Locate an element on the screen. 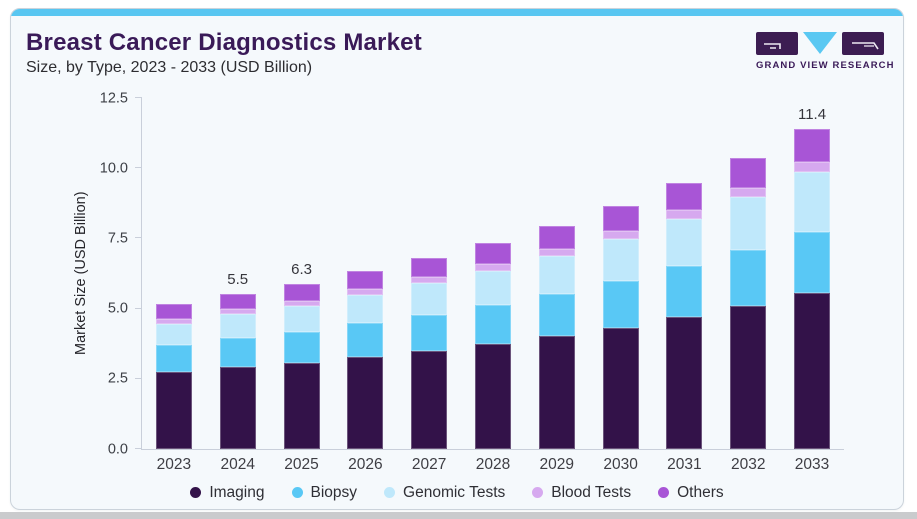  bar-total-label: 6.3 is located at coordinates (301, 270).